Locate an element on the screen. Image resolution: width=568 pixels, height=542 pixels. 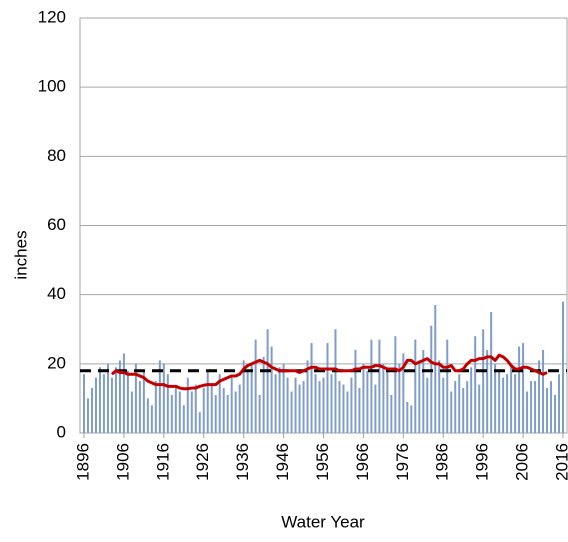
y-tick-label: 80 is located at coordinates (56, 155).